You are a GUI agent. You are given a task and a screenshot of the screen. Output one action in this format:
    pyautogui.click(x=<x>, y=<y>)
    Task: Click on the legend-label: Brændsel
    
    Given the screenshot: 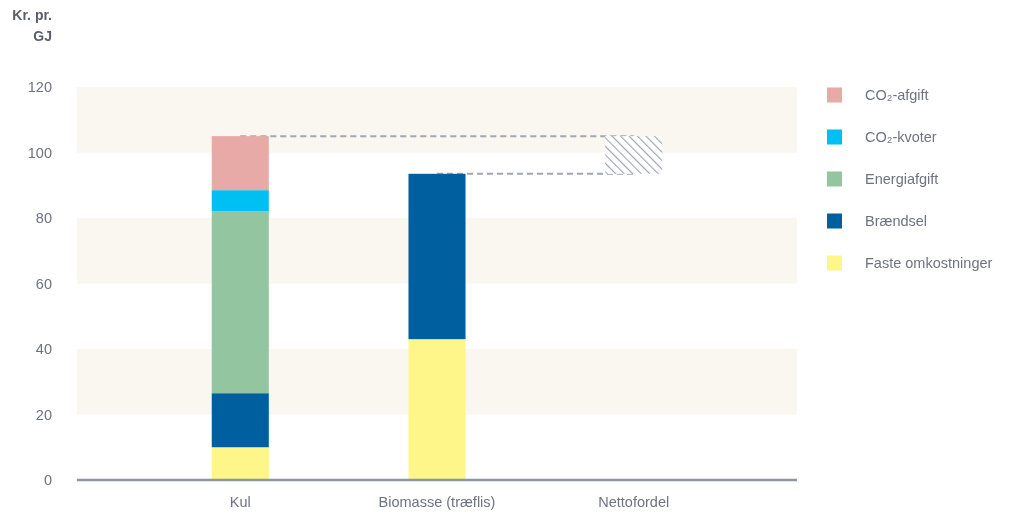 What is the action you would take?
    pyautogui.click(x=896, y=221)
    